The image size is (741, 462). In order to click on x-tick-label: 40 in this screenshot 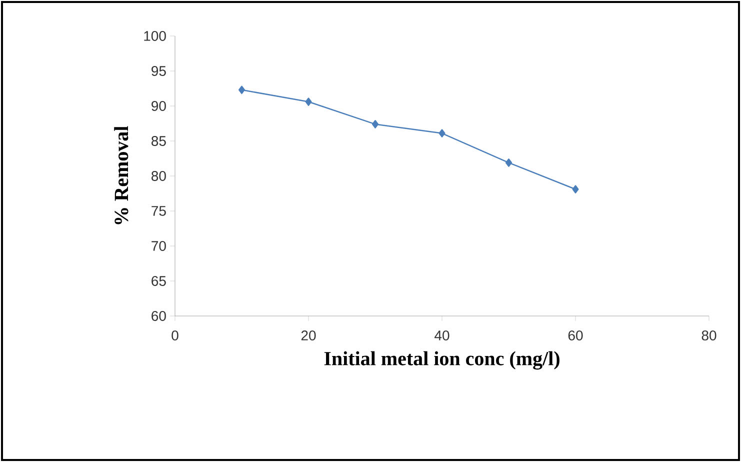, I will do `click(442, 335)`.